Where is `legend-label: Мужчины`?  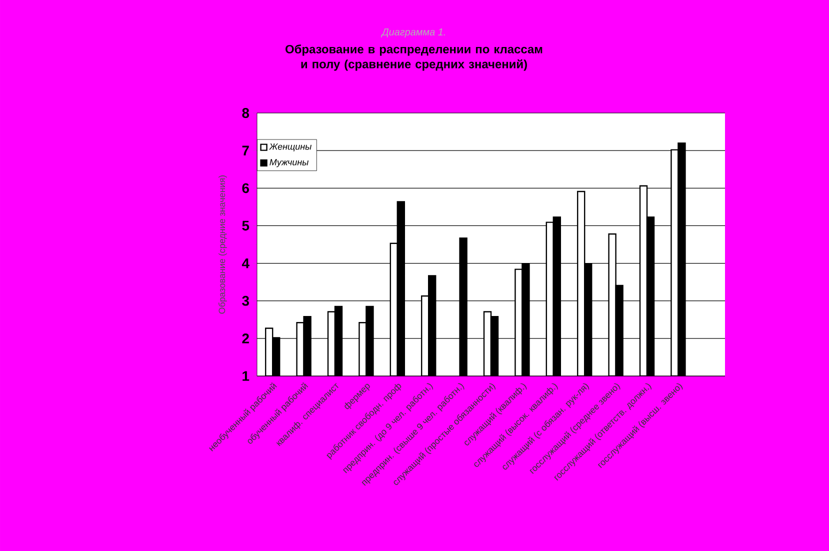 legend-label: Мужчины is located at coordinates (289, 163).